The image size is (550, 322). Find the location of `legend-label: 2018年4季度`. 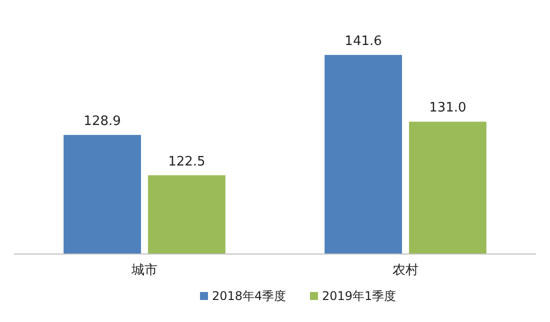

legend-label: 2018年4季度 is located at coordinates (249, 296).